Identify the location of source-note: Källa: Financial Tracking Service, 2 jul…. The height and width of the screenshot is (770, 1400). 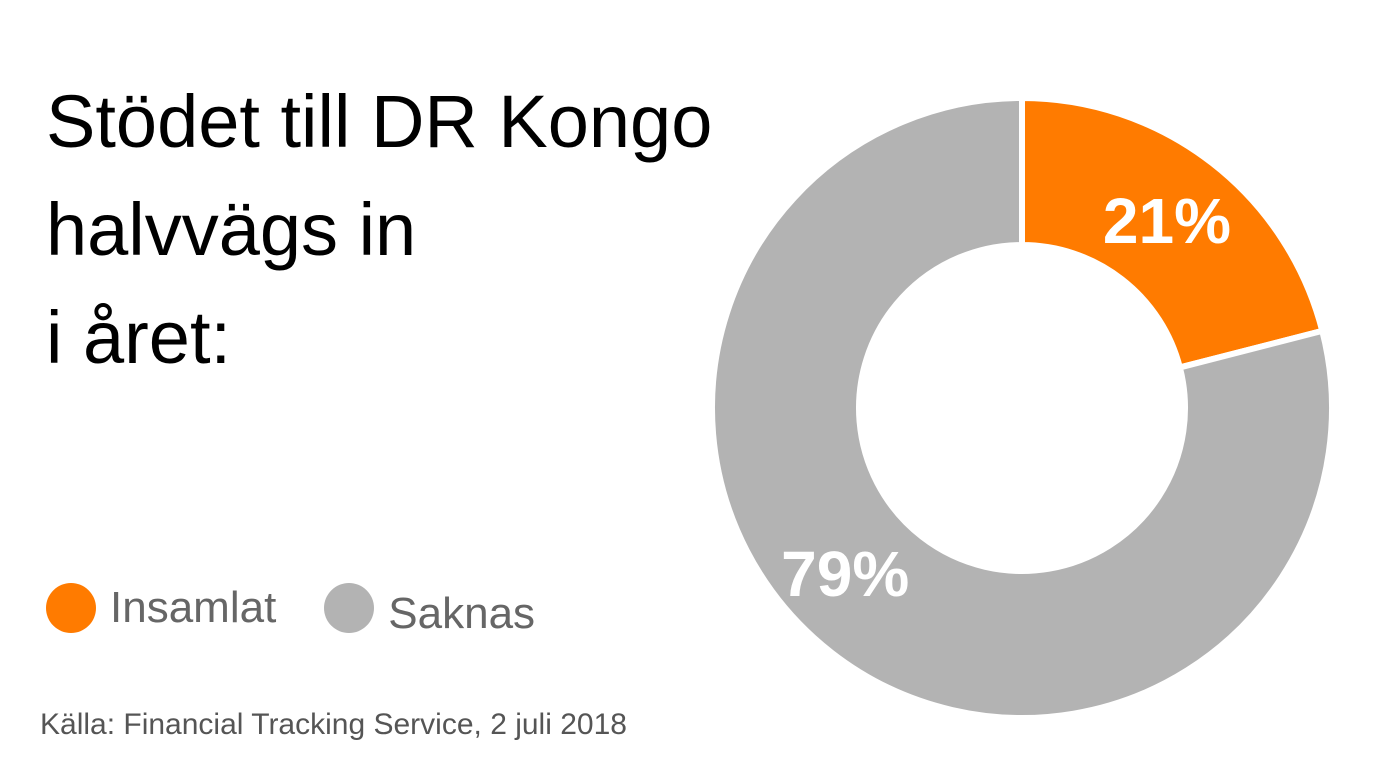
(333, 724).